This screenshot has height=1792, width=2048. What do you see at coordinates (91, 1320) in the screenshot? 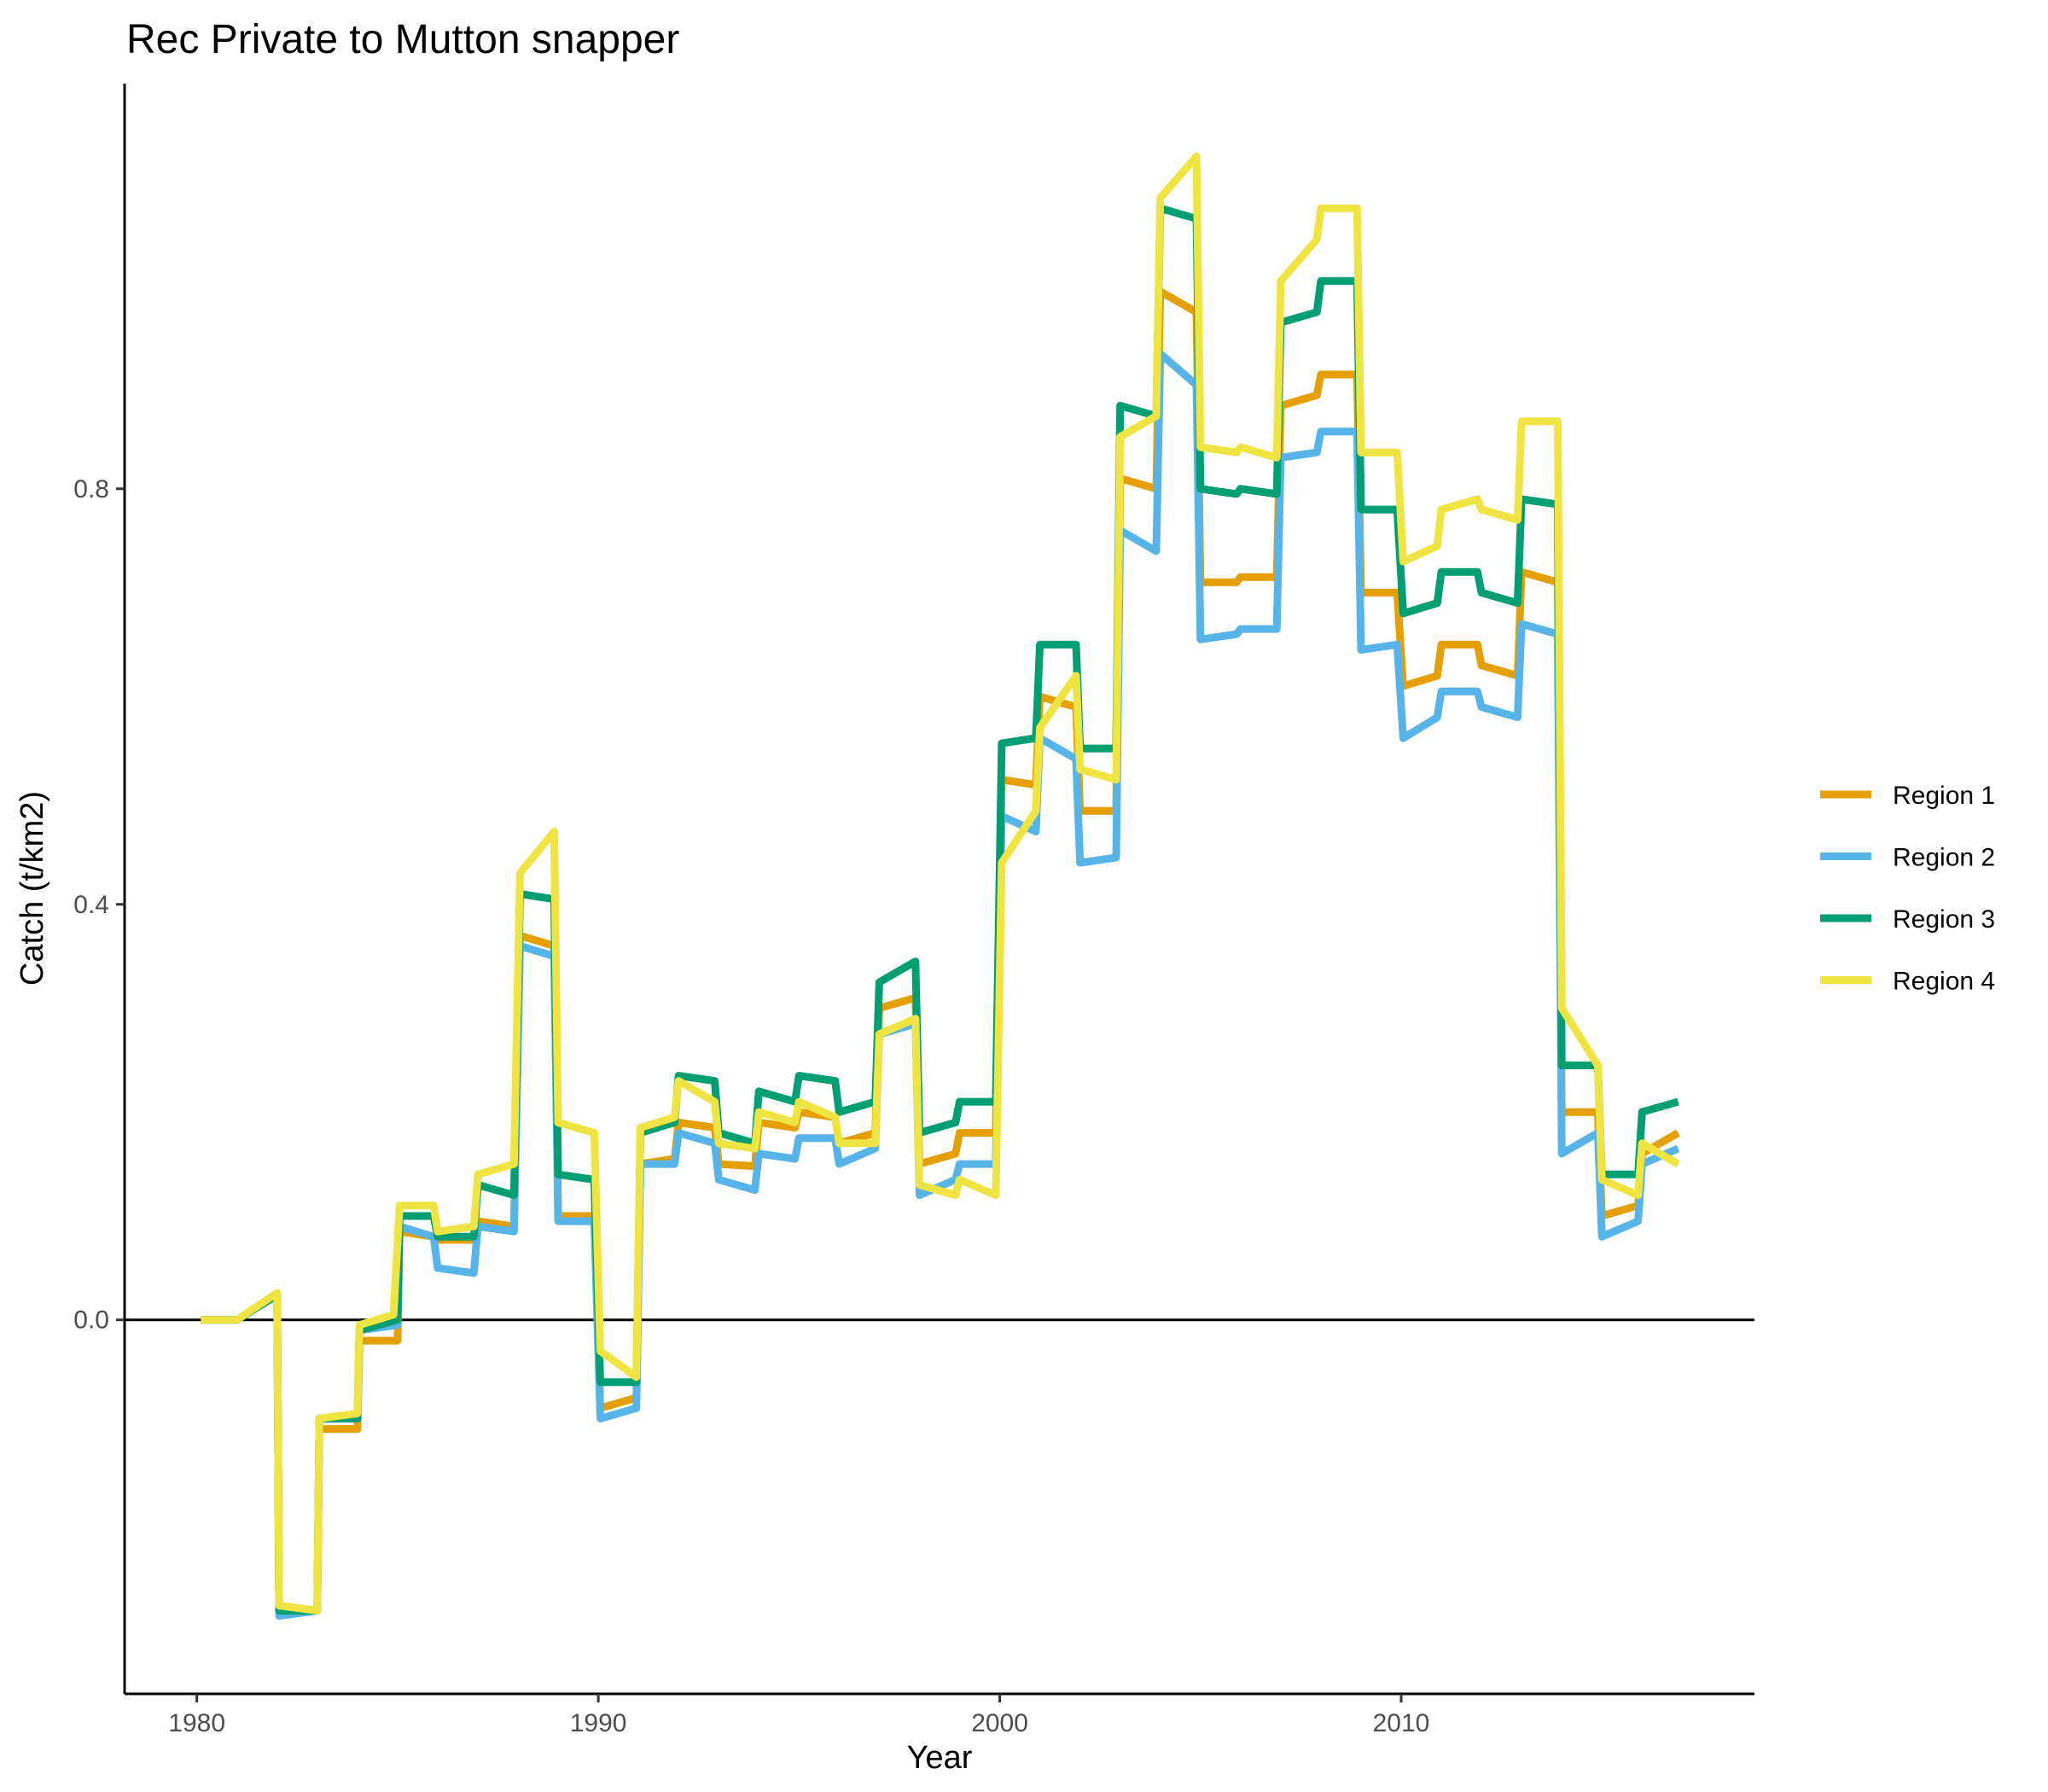
I see `y-tick-label: 0.0` at bounding box center [91, 1320].